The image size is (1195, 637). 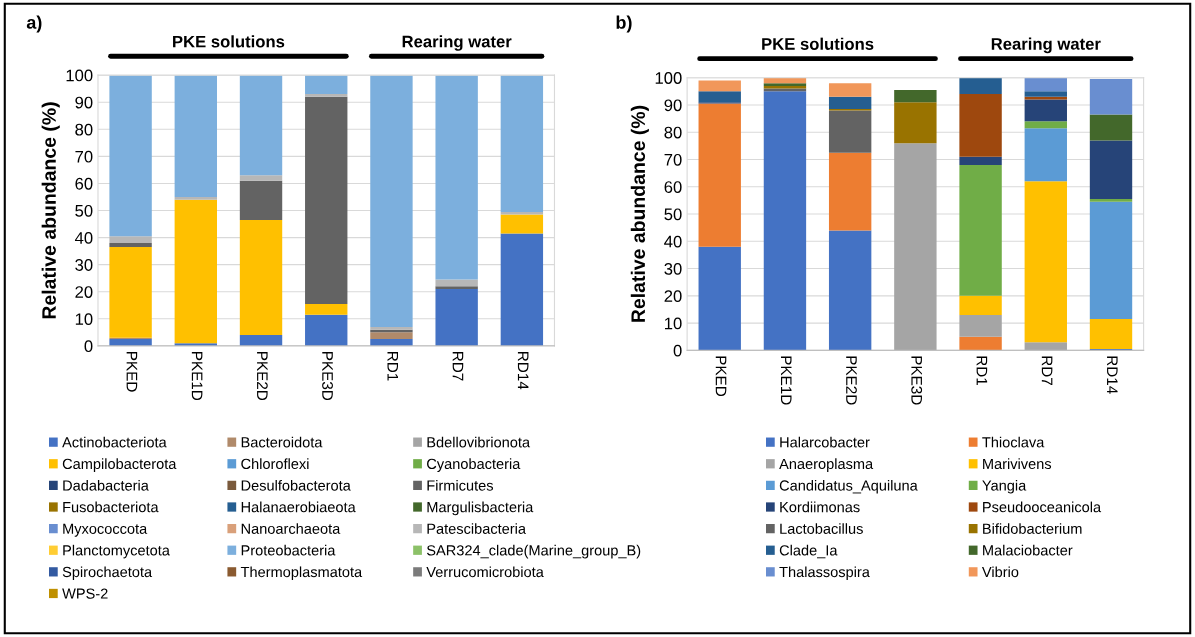 What do you see at coordinates (116, 551) in the screenshot?
I see `legend-label: Planctomycetota` at bounding box center [116, 551].